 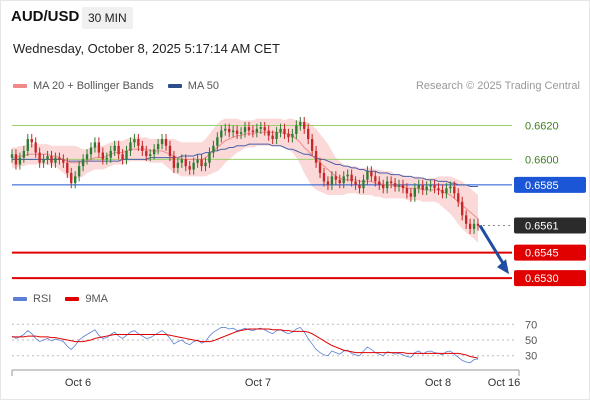 I want to click on symbol-title: AUD/USD, so click(x=45, y=16).